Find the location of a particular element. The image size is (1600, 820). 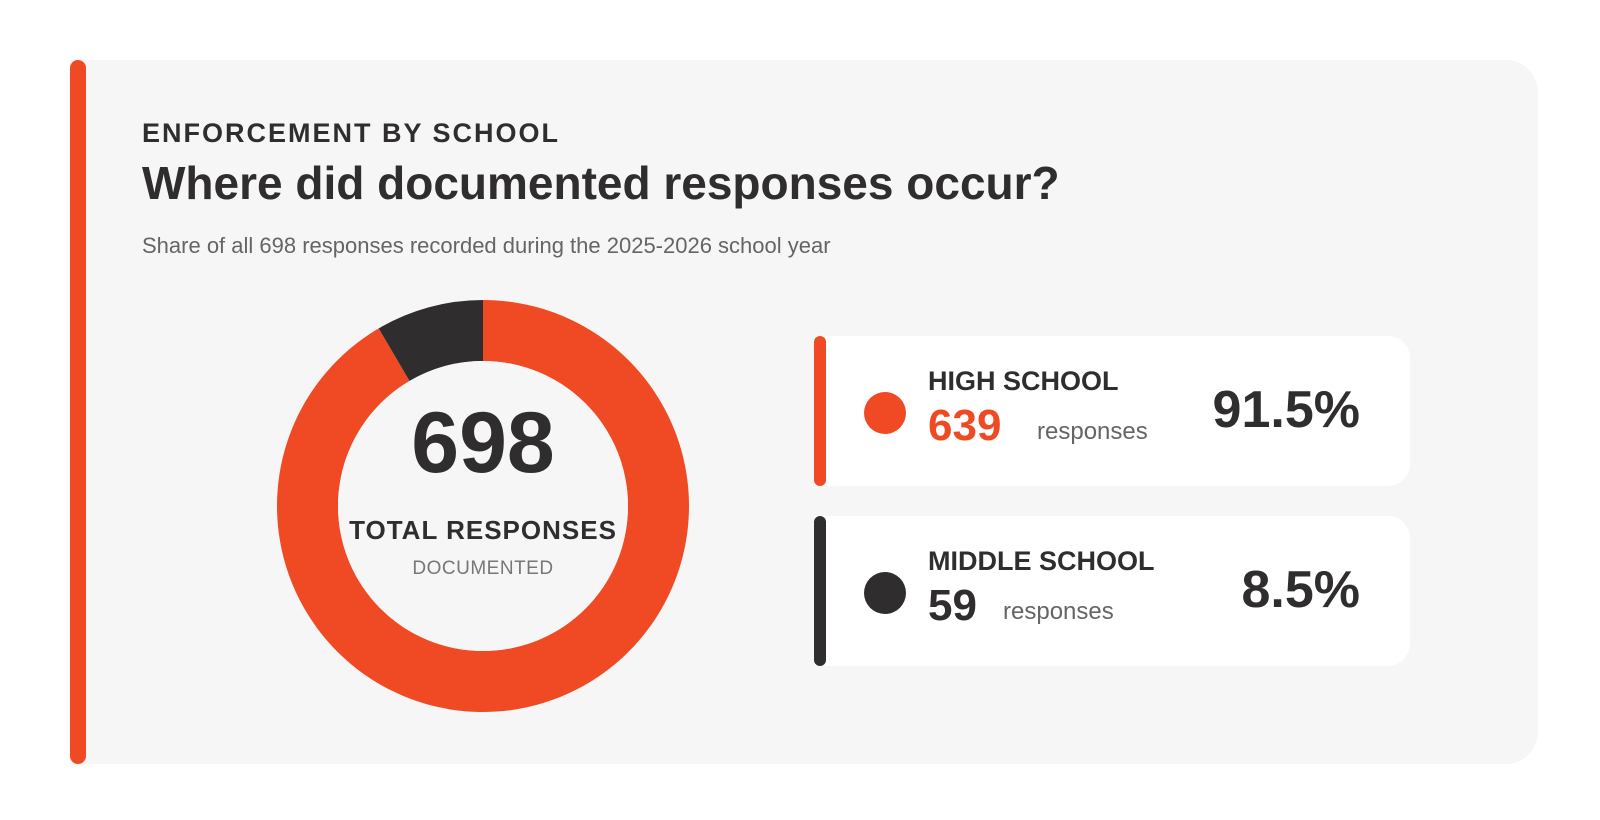

eyebrow-label: ENFORCEMENT BY SCHOOL is located at coordinates (351, 133).